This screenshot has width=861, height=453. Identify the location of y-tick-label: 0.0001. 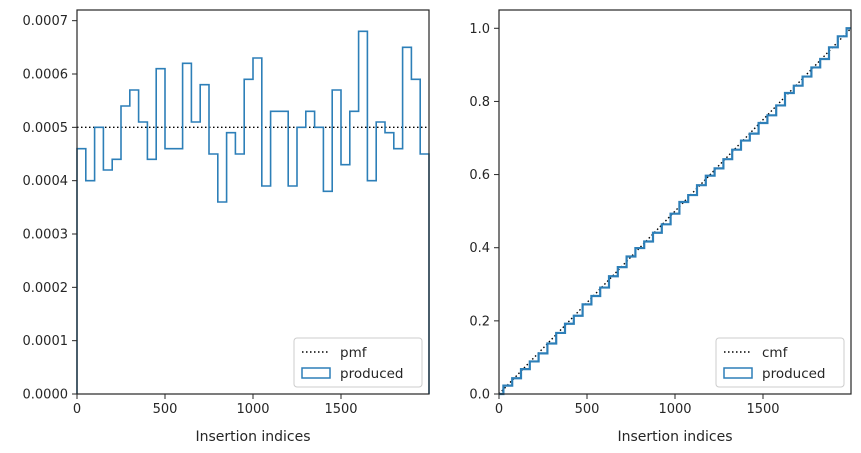
(46, 341).